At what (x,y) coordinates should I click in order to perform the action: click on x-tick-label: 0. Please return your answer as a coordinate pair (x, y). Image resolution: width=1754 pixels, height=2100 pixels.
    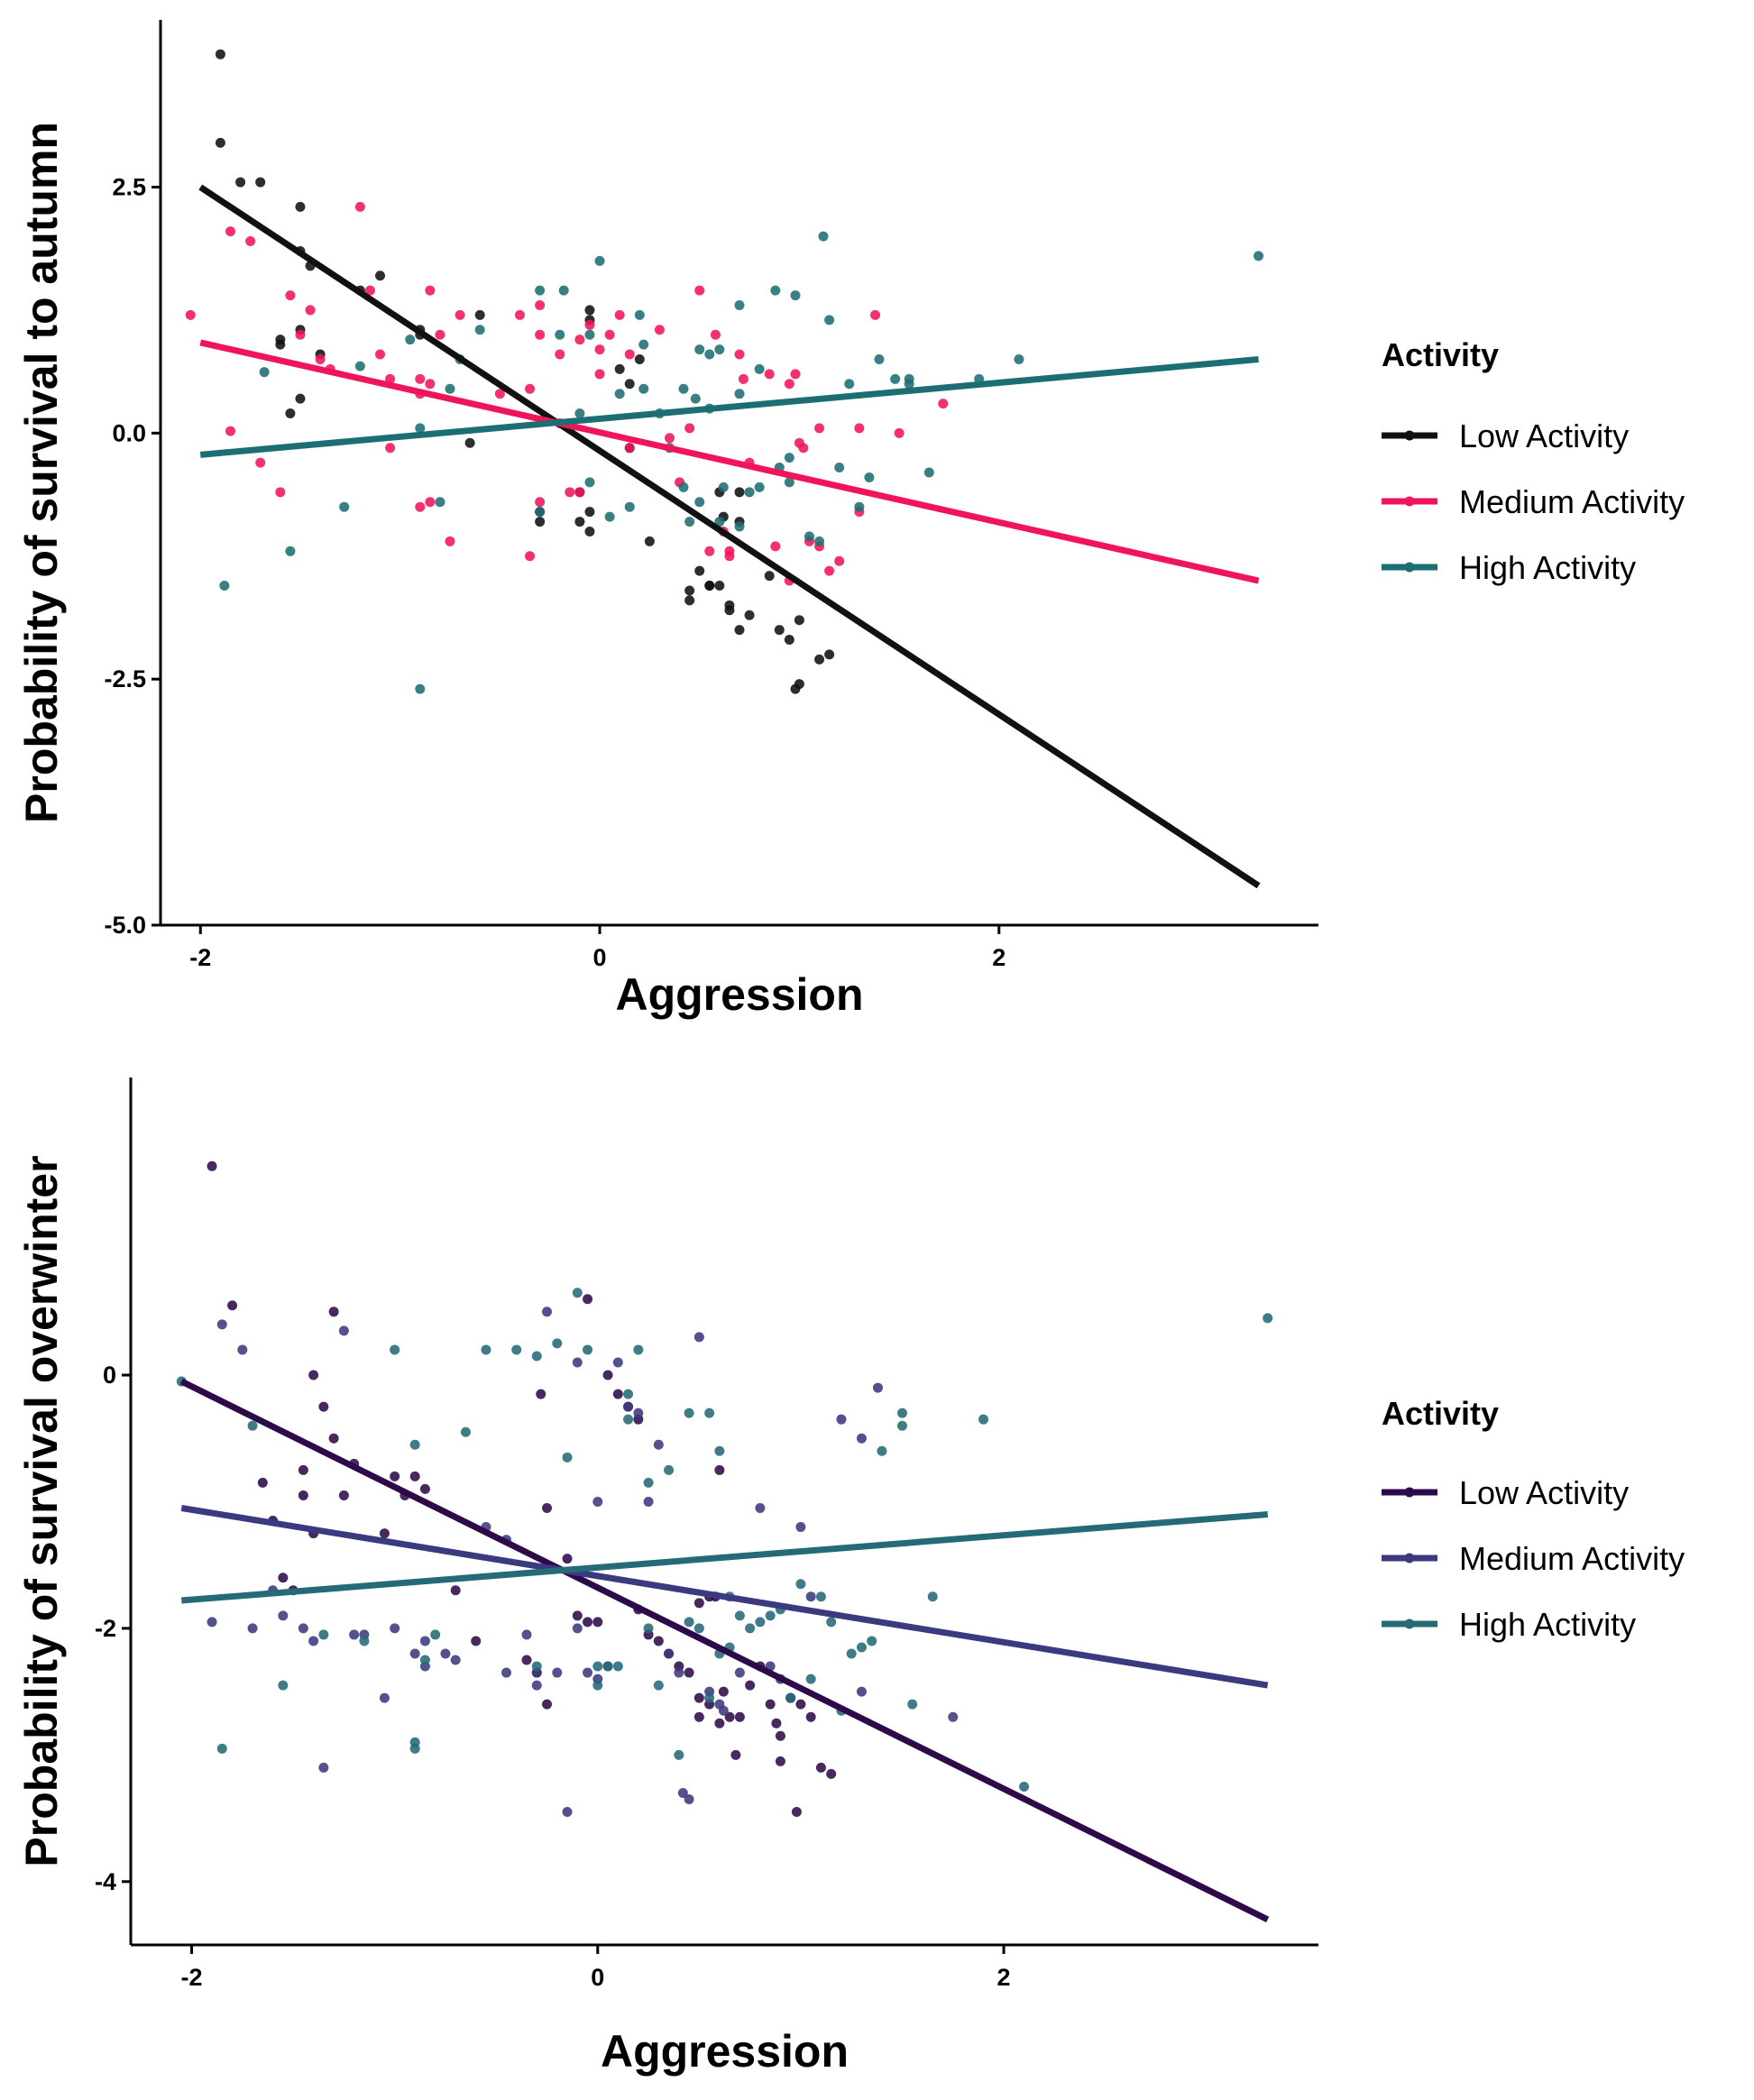
    Looking at the image, I should click on (597, 1978).